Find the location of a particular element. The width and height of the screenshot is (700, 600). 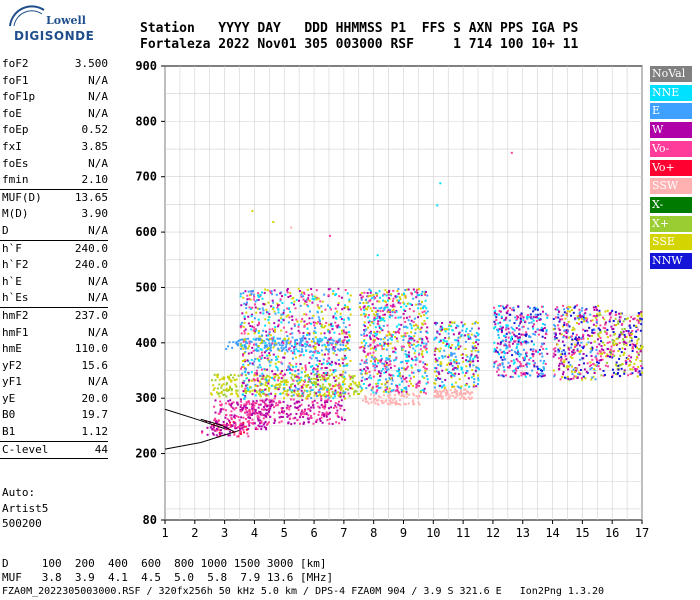

legend-item: NNW is located at coordinates (671, 261).